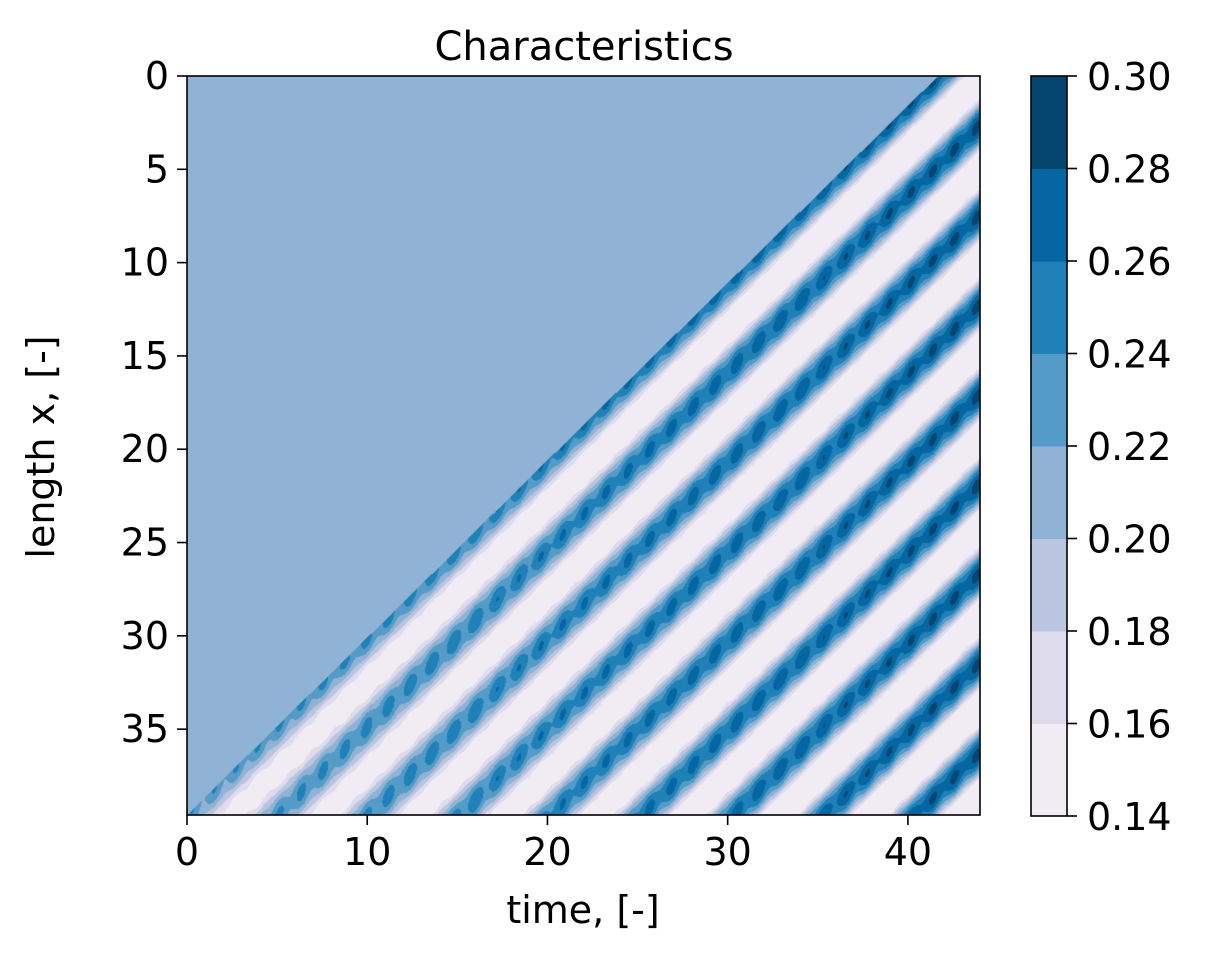 This screenshot has width=1205, height=953. What do you see at coordinates (145, 356) in the screenshot?
I see `y-tick-label: 15` at bounding box center [145, 356].